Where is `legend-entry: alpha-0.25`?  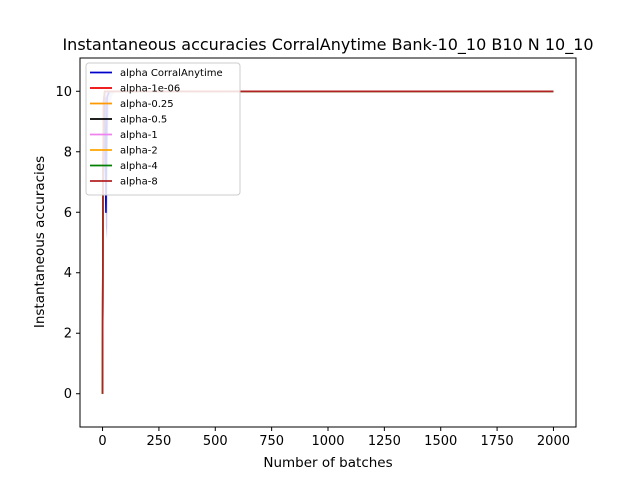
legend-entry: alpha-0.25 is located at coordinates (147, 104).